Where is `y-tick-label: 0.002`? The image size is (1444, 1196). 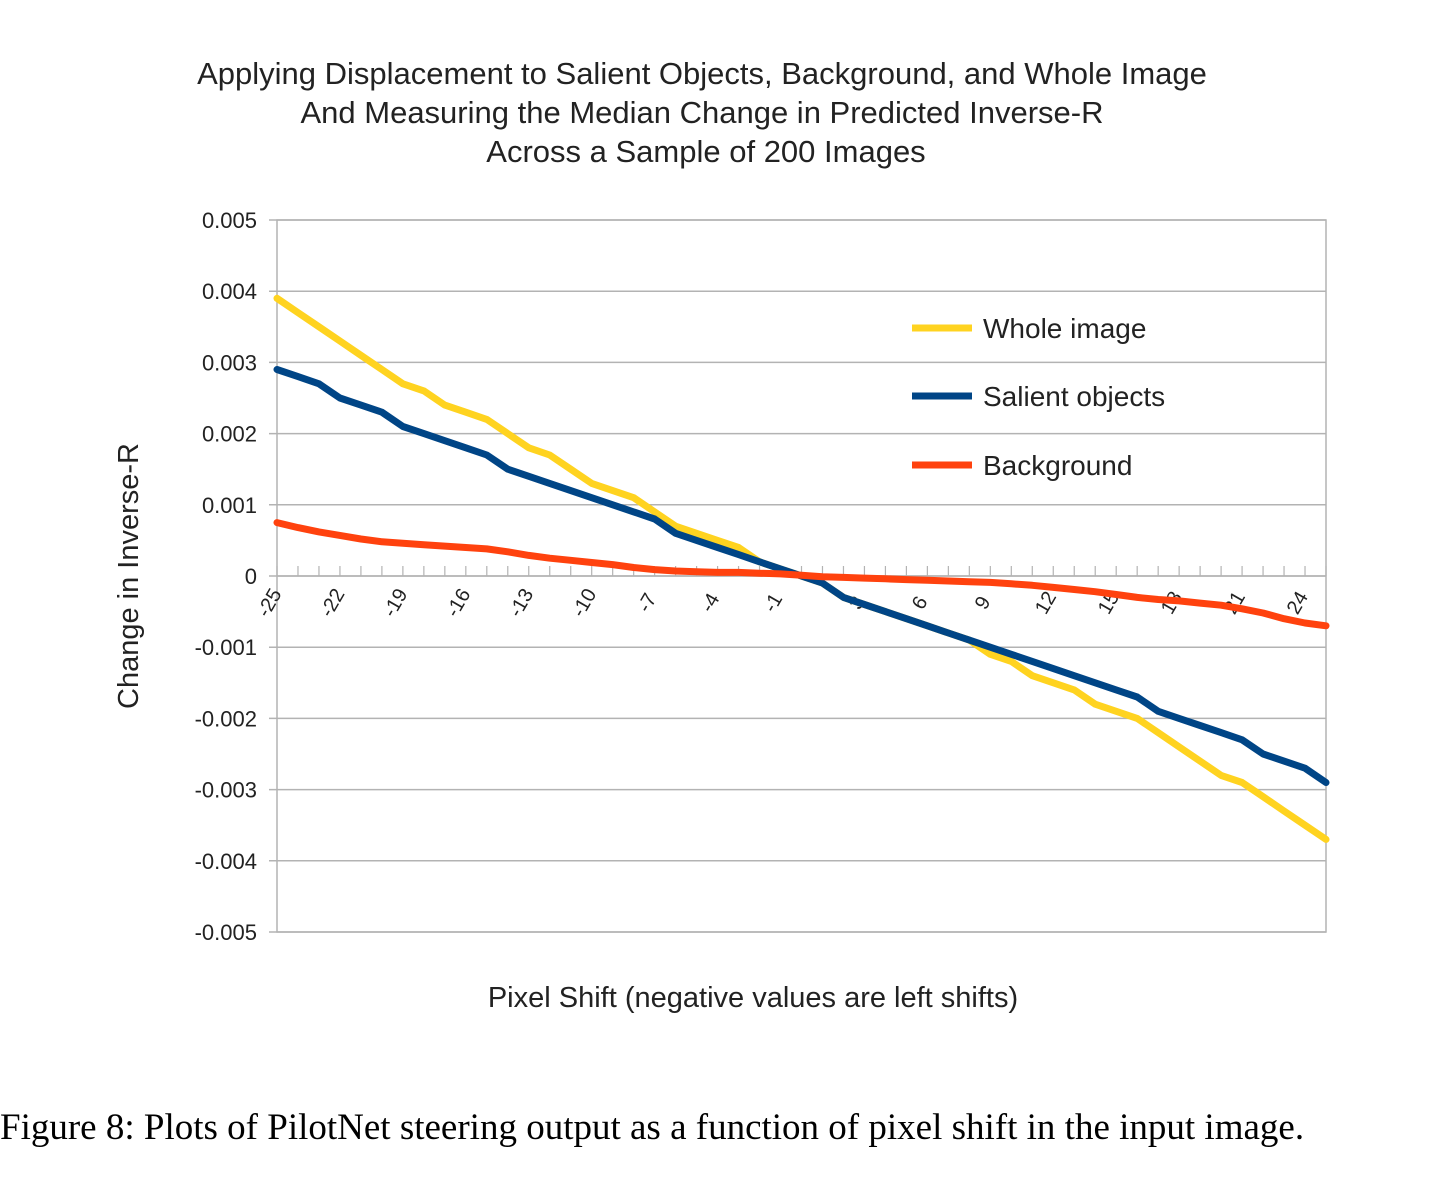
y-tick-label: 0.002 is located at coordinates (229, 434).